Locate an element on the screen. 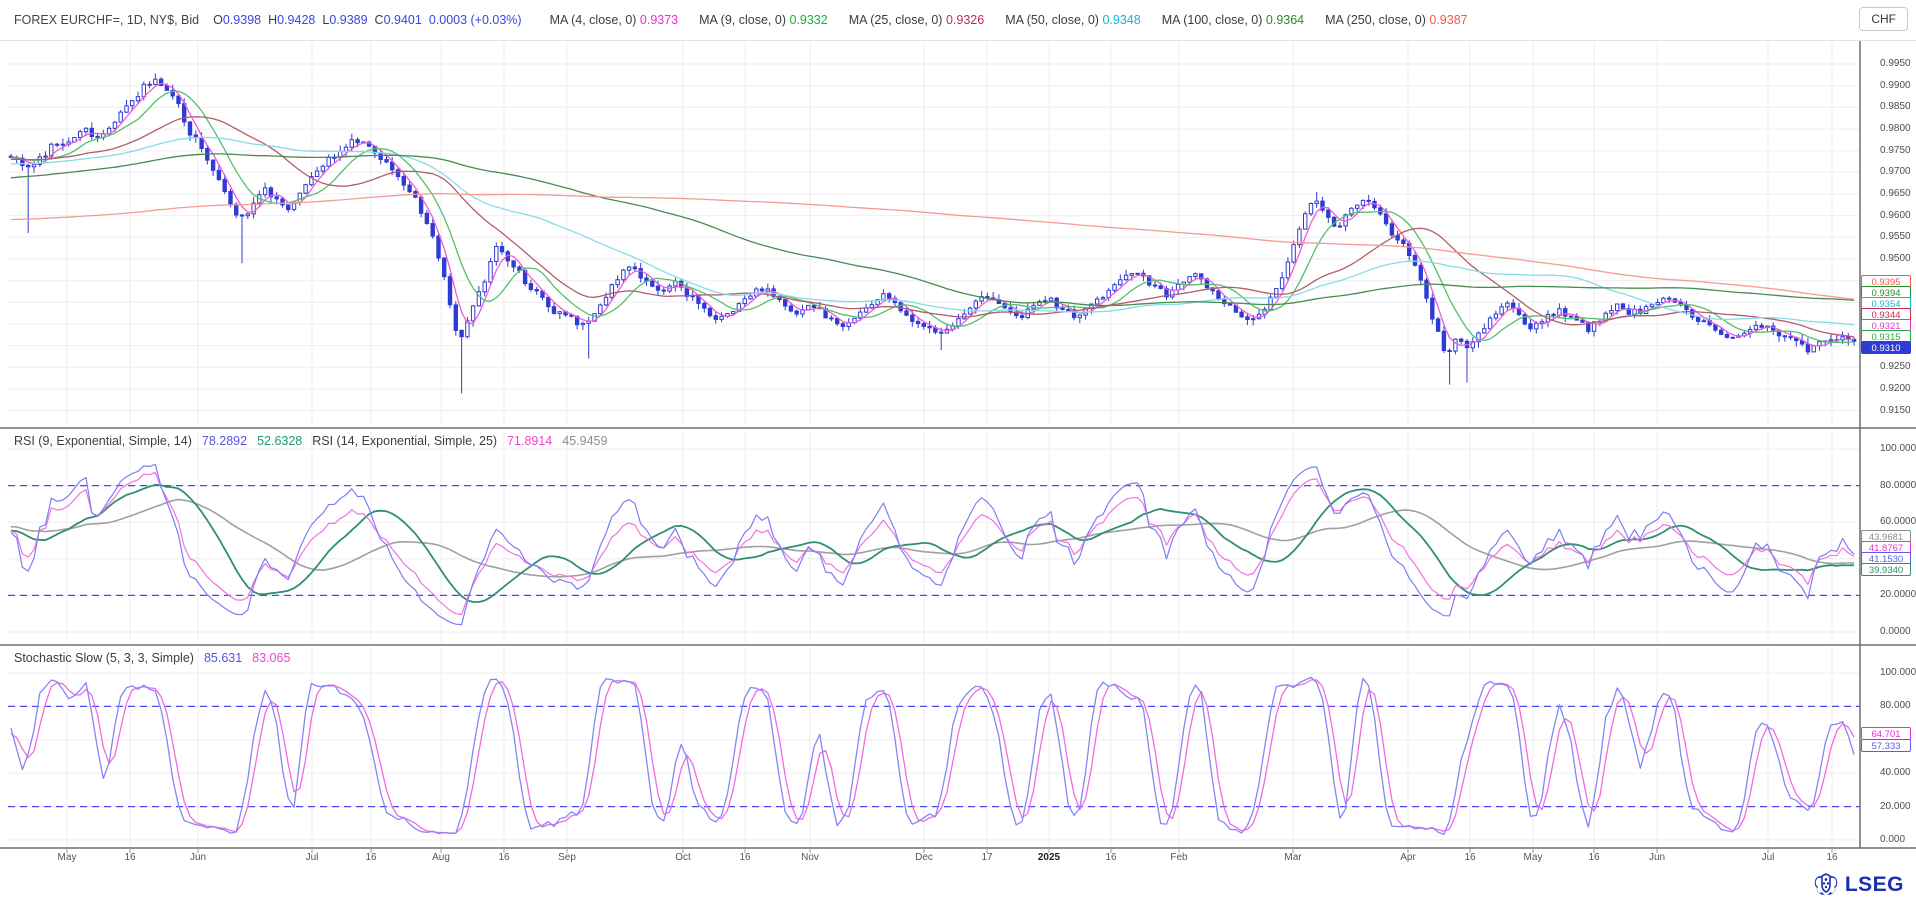  rsi-title-part: 45.9459 is located at coordinates (585, 441).